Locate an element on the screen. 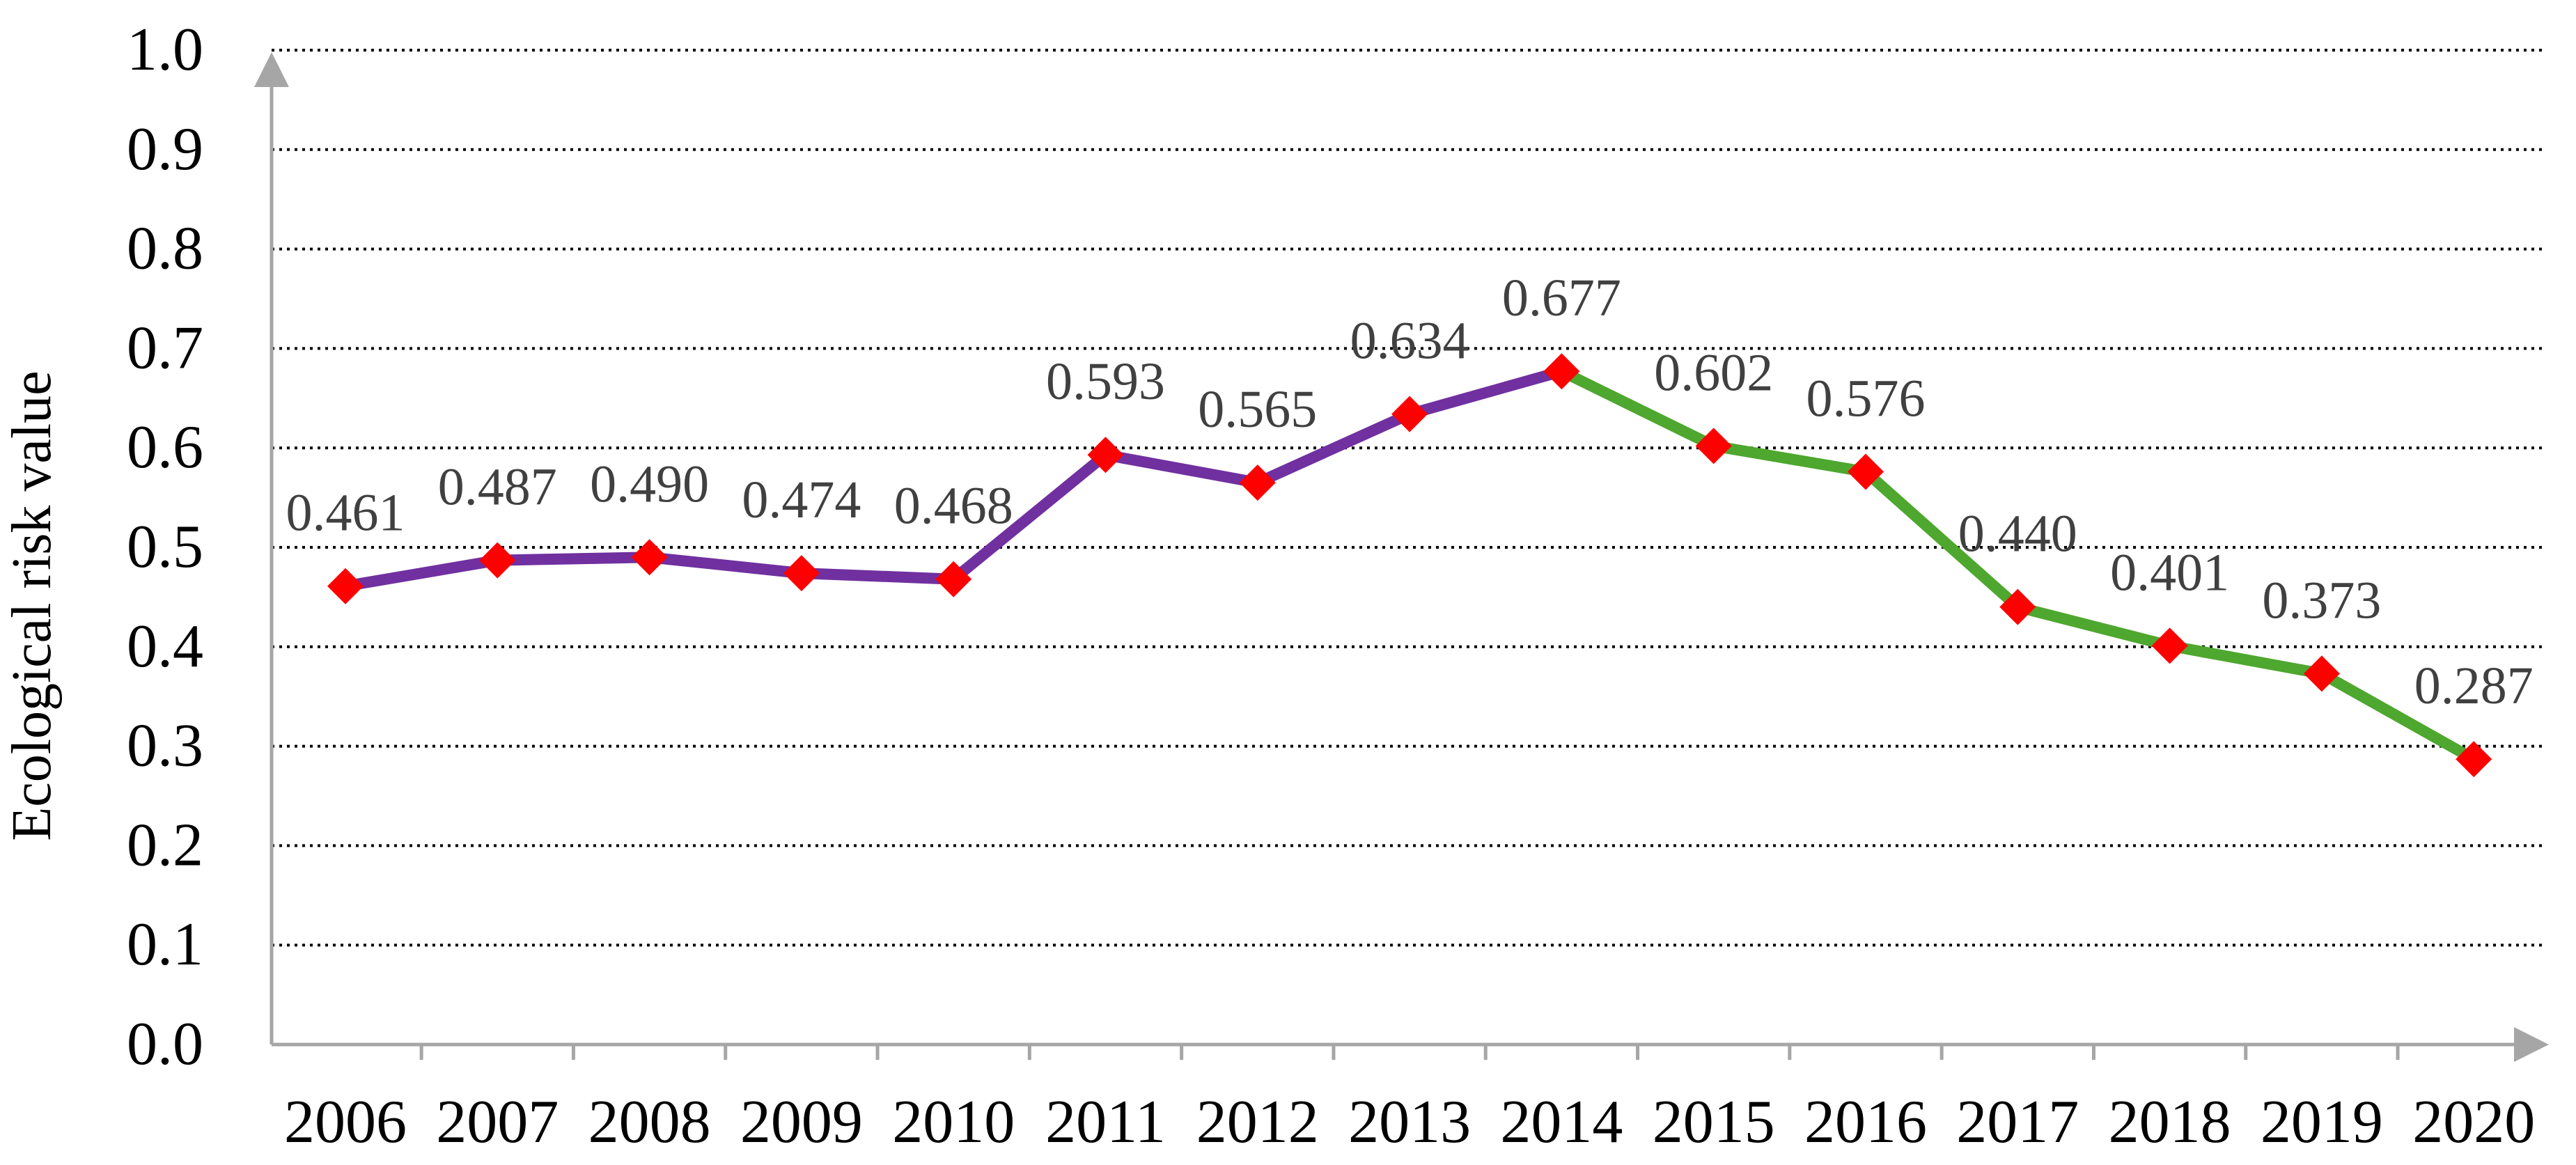 This screenshot has height=1165, width=2576. data-label: 0.490 is located at coordinates (649, 484).